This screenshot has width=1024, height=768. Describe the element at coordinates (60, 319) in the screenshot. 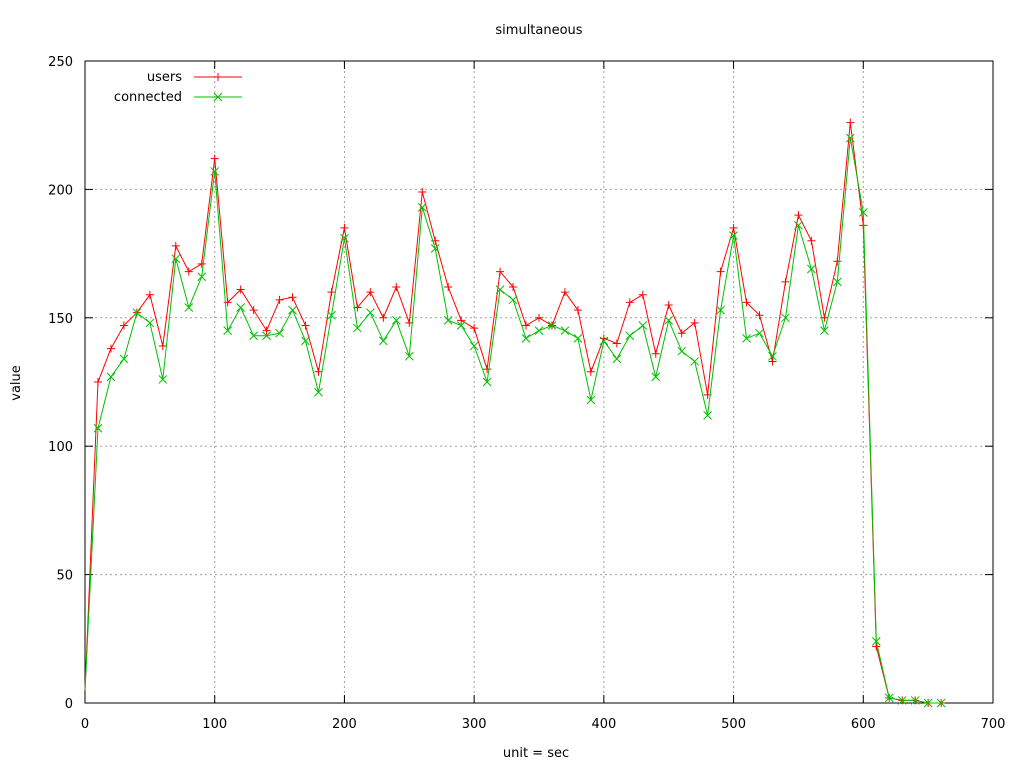

I see `y-tick-label: 150` at that location.